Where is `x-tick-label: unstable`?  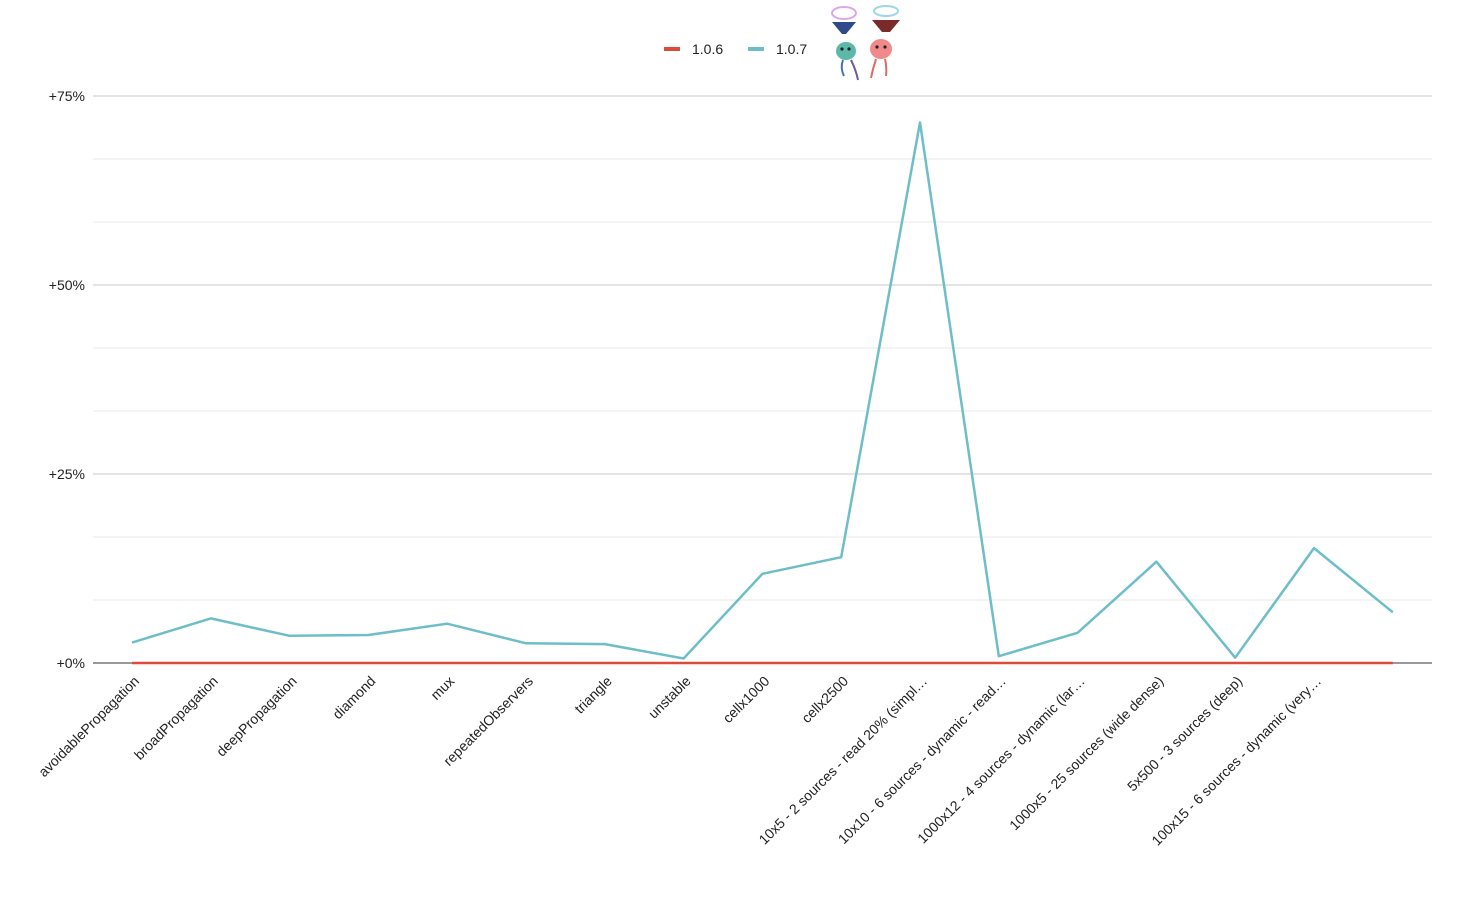 x-tick-label: unstable is located at coordinates (669, 697).